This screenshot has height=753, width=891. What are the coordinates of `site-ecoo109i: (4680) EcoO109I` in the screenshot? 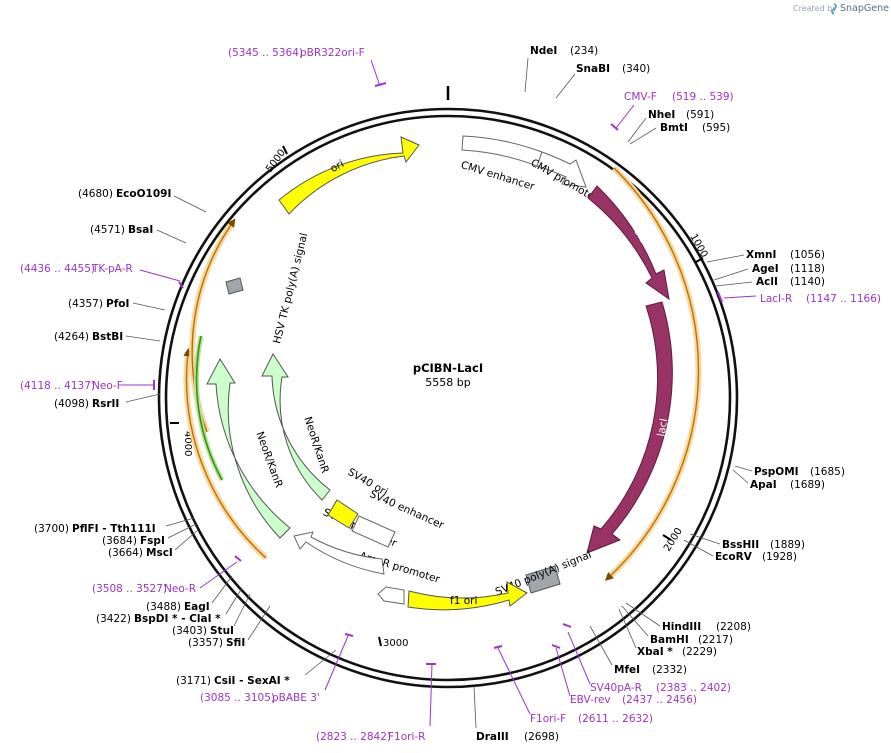 It's located at (142, 200).